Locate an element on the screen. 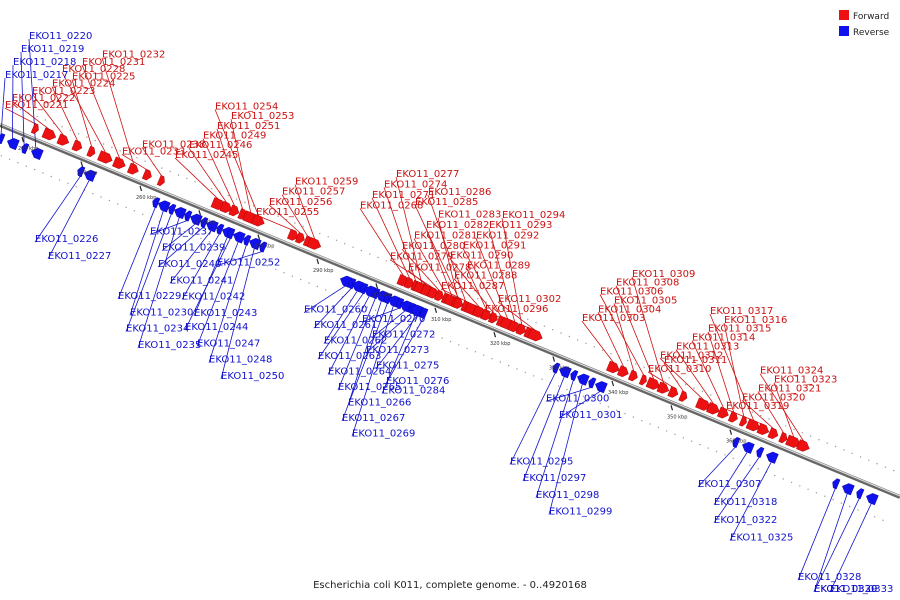 This screenshot has height=600, width=900. forward-label-eko11-0314-leader is located at coordinates (708, 374).